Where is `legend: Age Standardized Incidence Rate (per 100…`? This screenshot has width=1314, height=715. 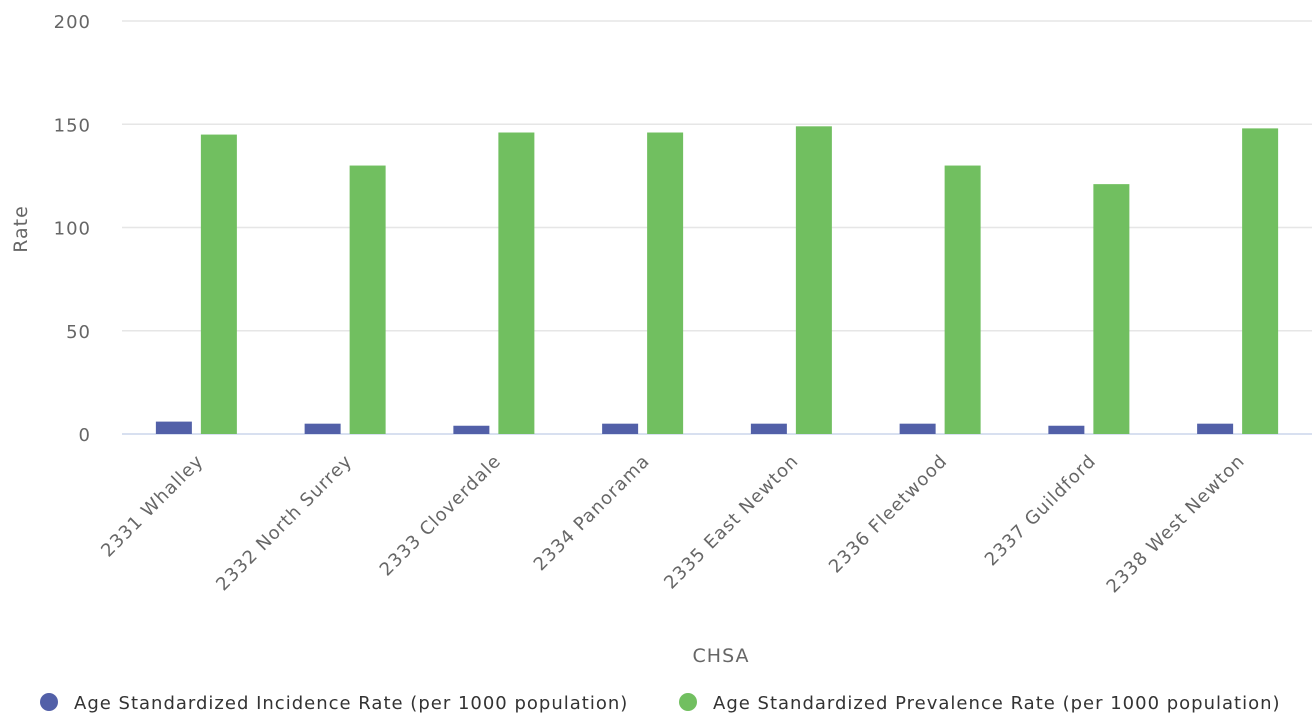 legend: Age Standardized Incidence Rate (per 100… is located at coordinates (660, 703).